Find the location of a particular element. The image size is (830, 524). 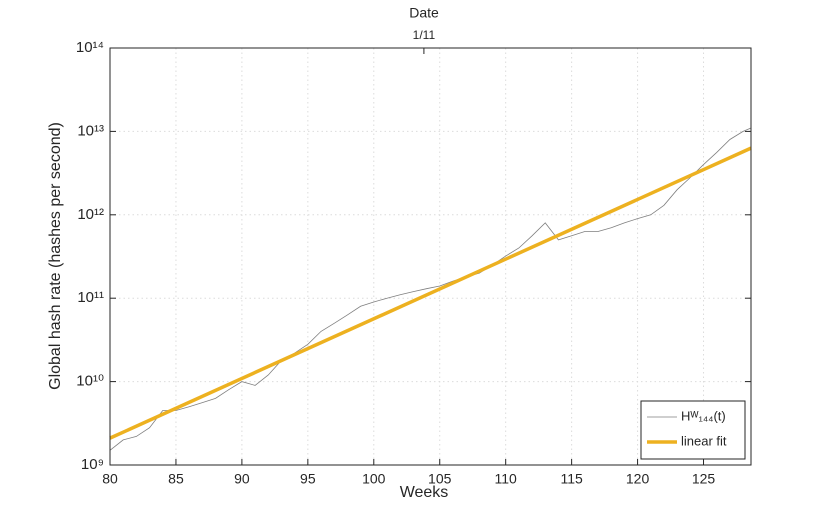

y-tick-label: 10¹¹ is located at coordinates (90, 297).